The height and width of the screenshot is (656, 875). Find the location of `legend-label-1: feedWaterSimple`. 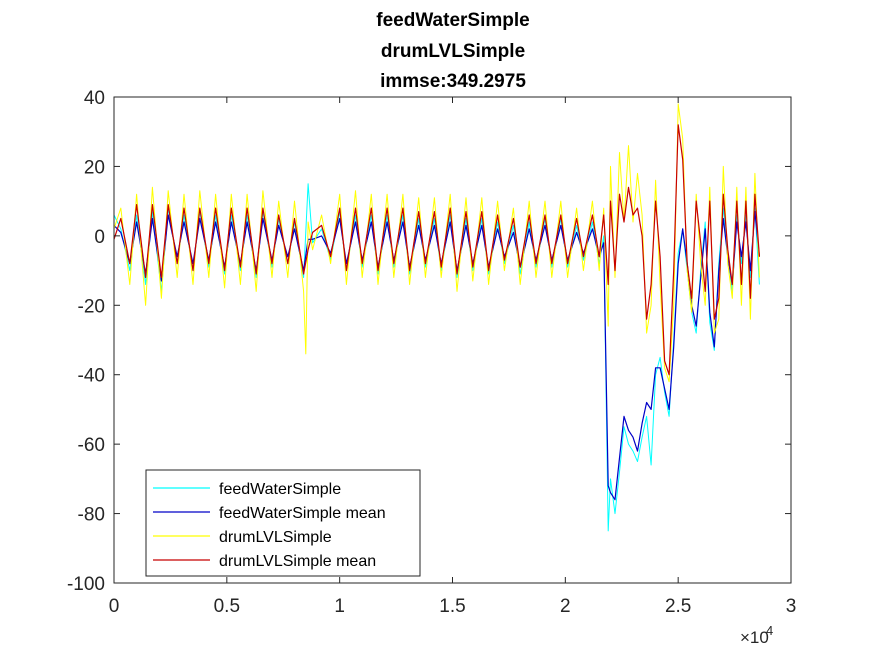

legend-label-1: feedWaterSimple is located at coordinates (280, 489).